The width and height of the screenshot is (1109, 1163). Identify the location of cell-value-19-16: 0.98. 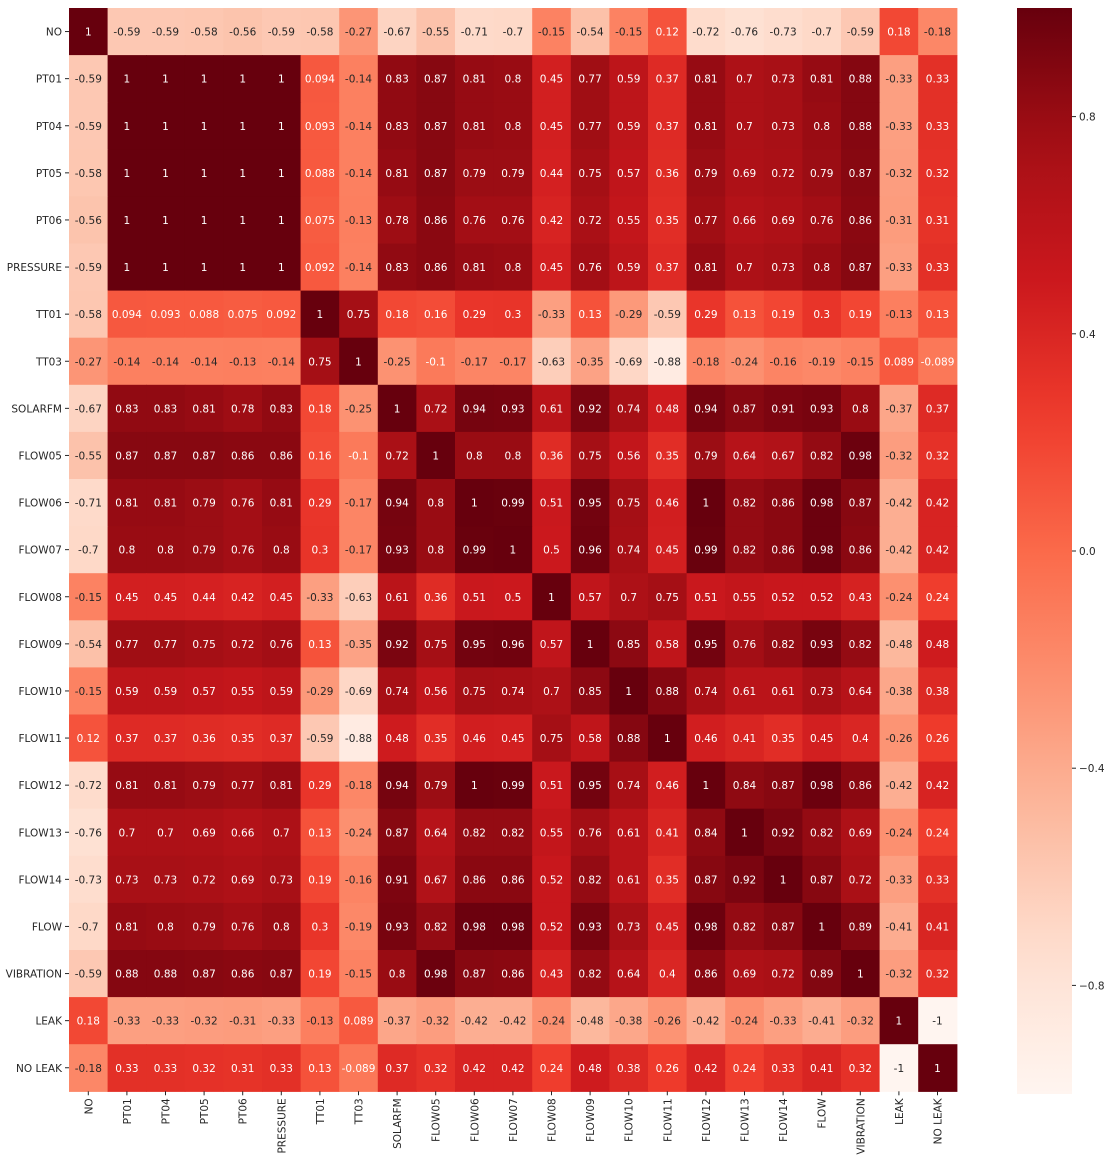
(705, 927).